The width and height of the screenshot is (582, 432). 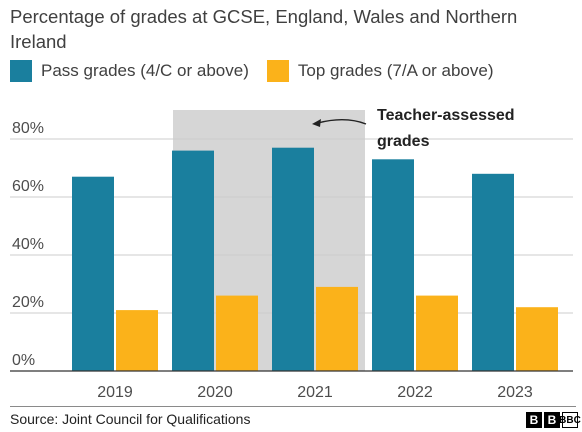 What do you see at coordinates (115, 392) in the screenshot?
I see `x-tick-label: 2019` at bounding box center [115, 392].